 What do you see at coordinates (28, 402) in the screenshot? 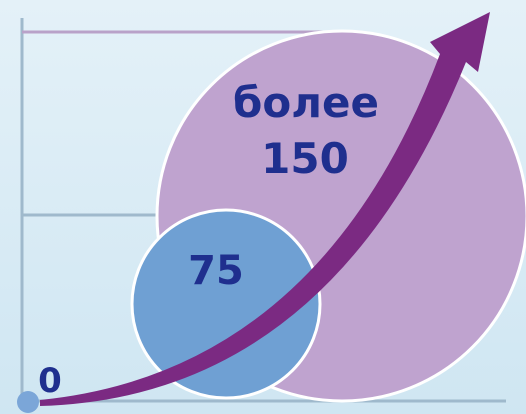
I see `origin-dot` at bounding box center [28, 402].